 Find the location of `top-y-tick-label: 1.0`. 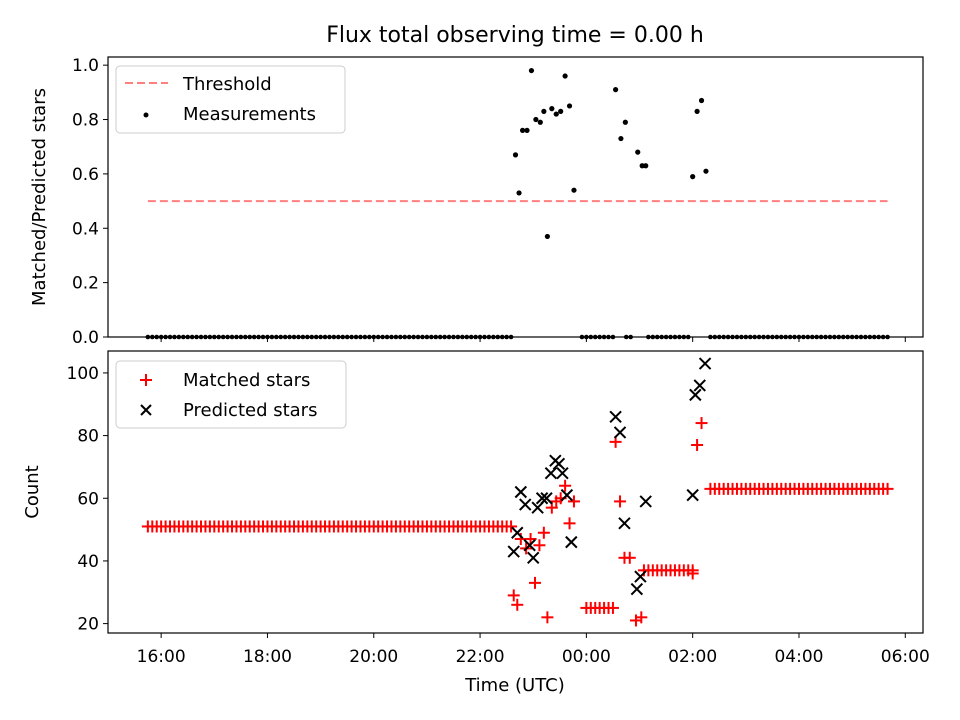

top-y-tick-label: 1.0 is located at coordinates (85, 66).